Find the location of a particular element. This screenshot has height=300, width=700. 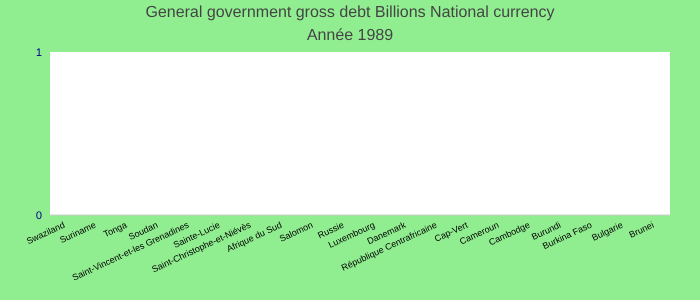

y-tick-label: 0 is located at coordinates (39, 216).